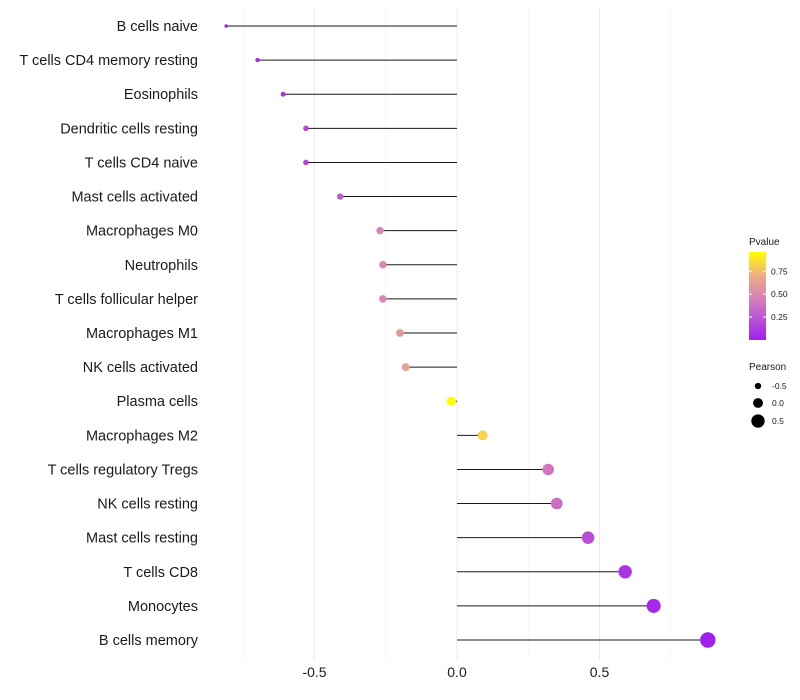 The width and height of the screenshot is (800, 700). Describe the element at coordinates (779, 271) in the screenshot. I see `color-bar-tick-label: 0.75` at that location.